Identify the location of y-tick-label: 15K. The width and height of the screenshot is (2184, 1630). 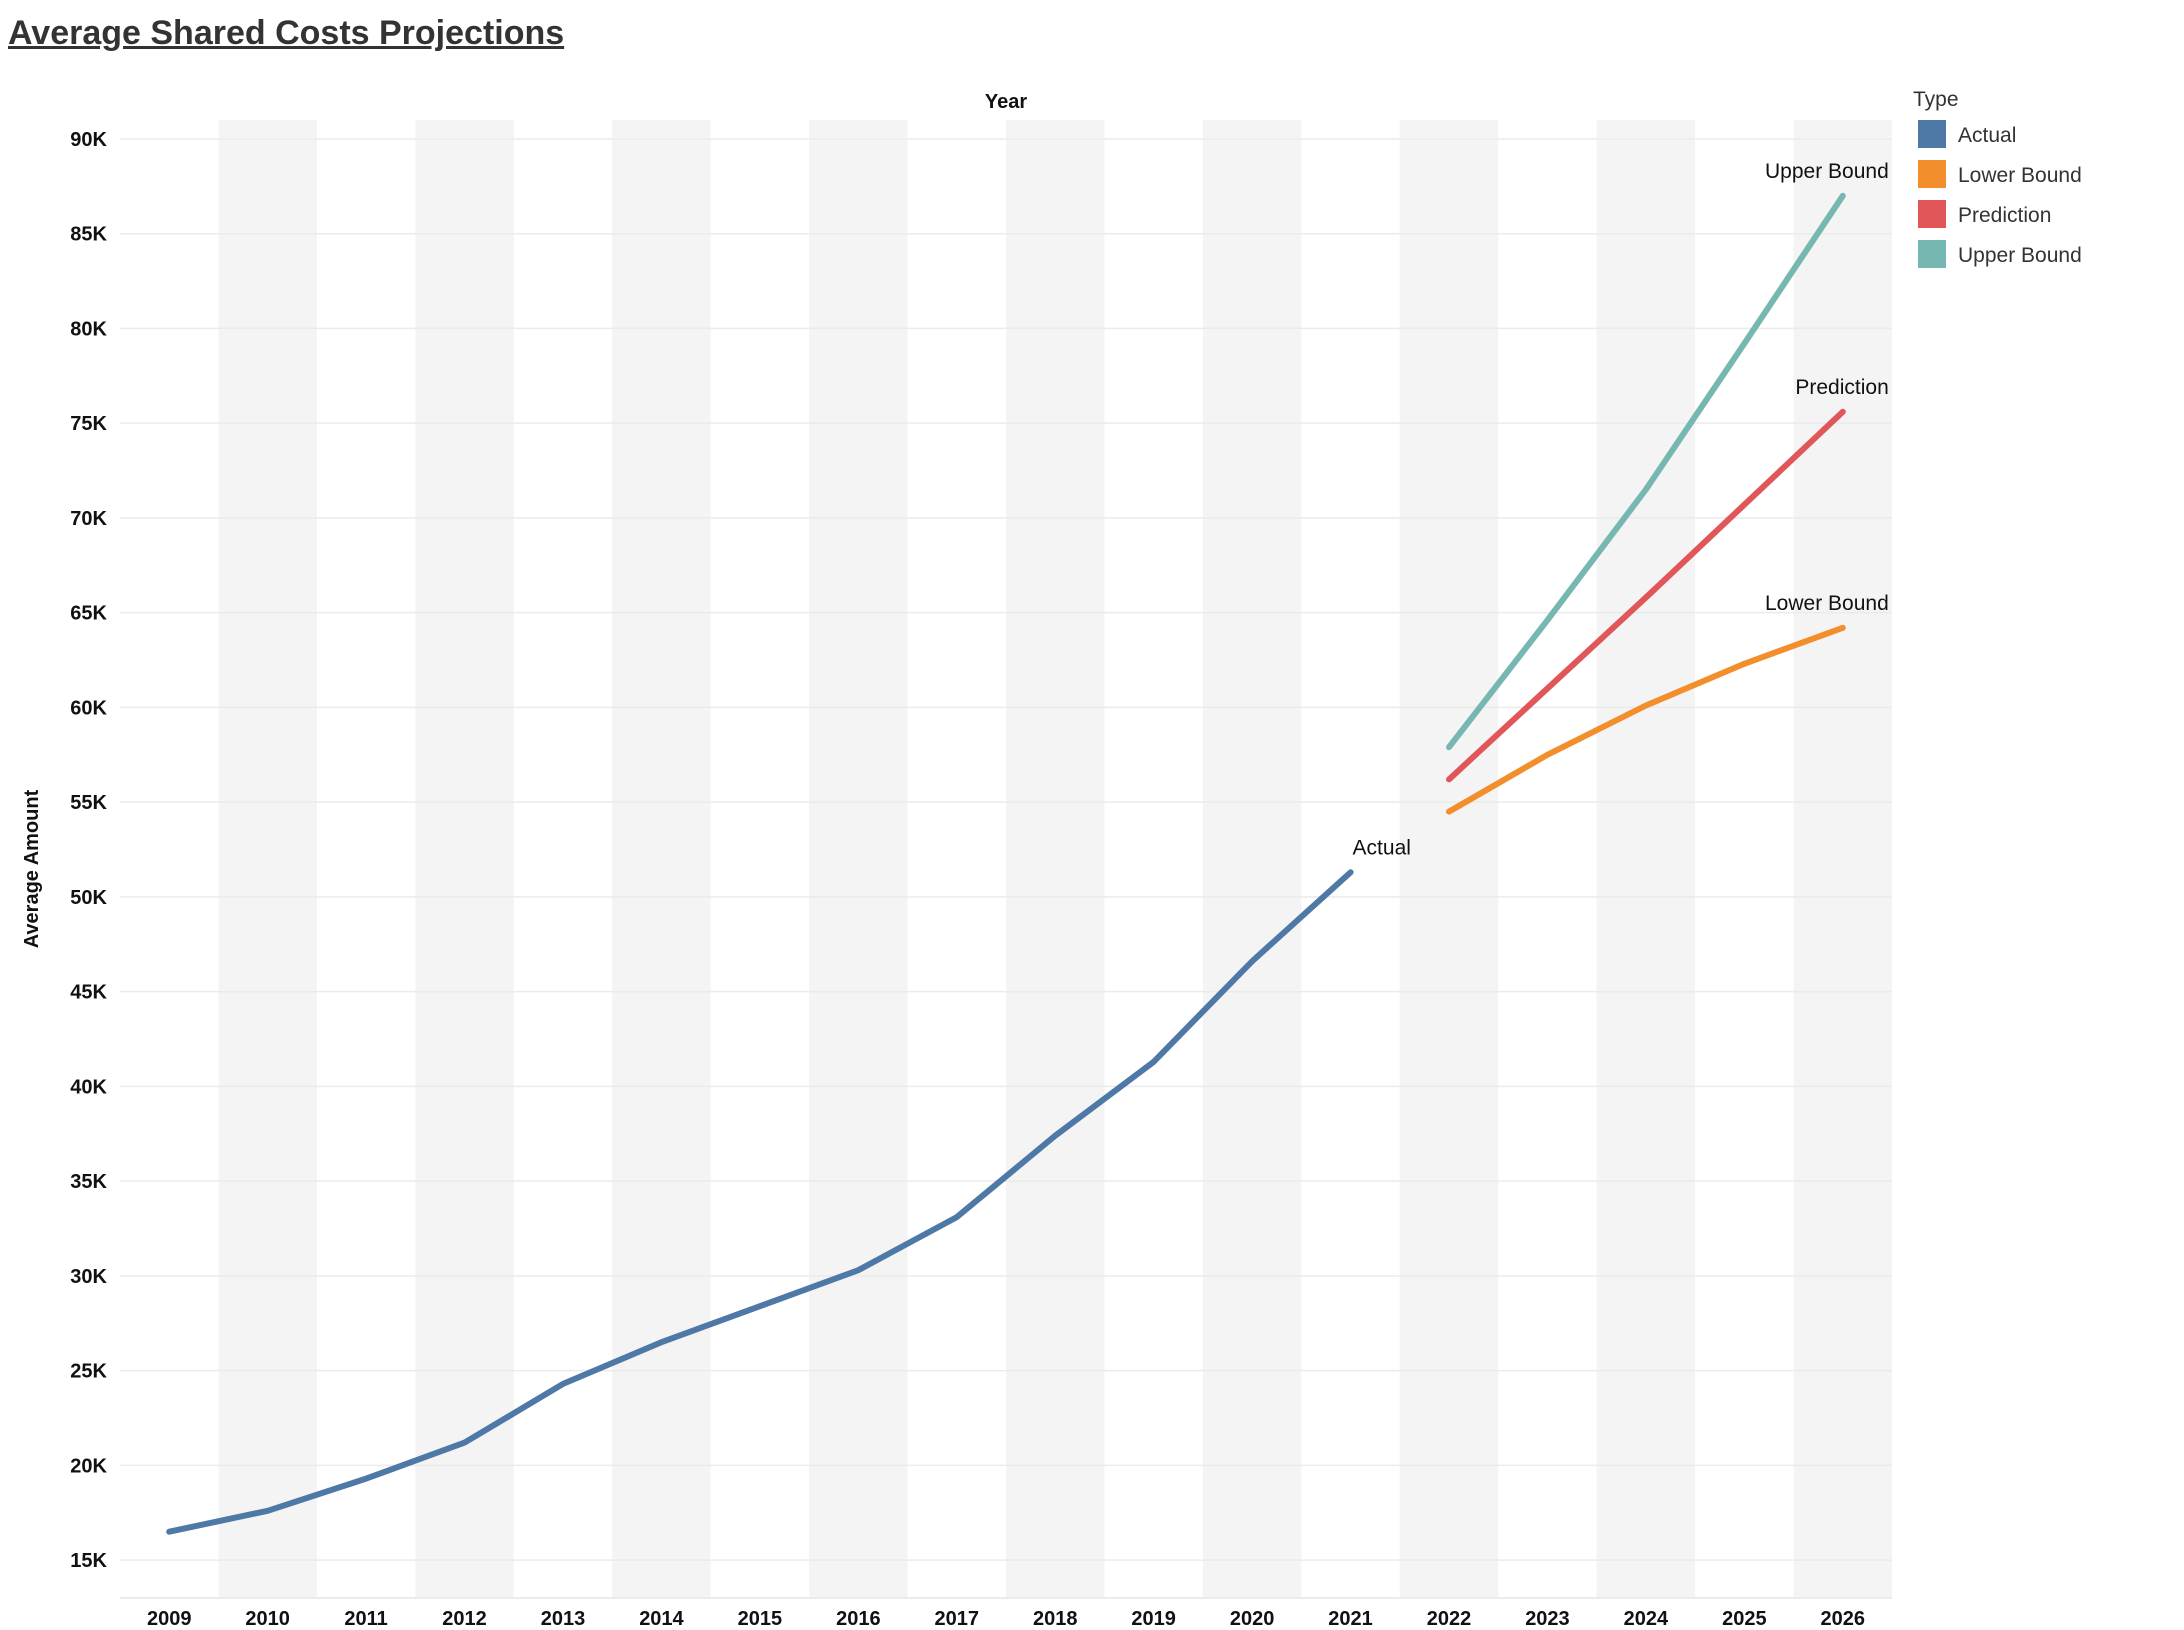
(88, 1561).